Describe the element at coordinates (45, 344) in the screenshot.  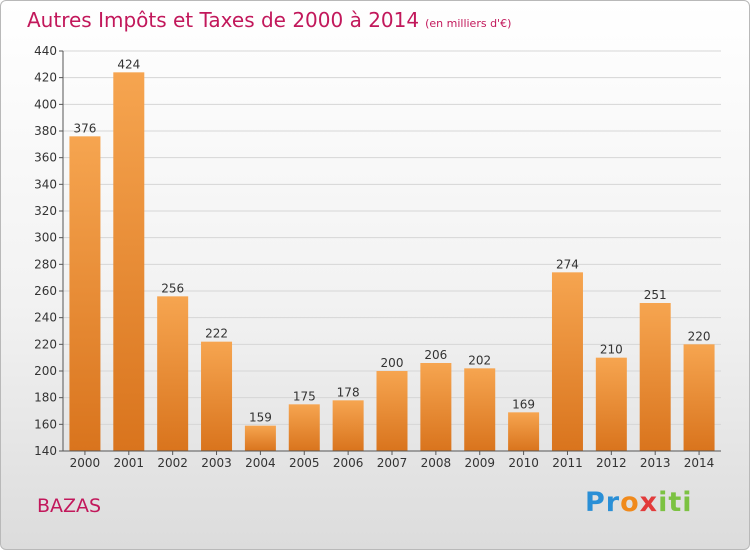
I see `y-tick-label: 220` at that location.